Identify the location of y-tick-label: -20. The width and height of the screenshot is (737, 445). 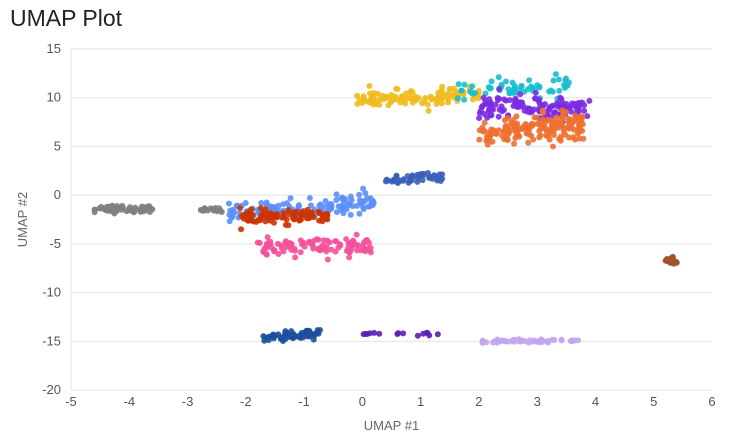
(51, 389).